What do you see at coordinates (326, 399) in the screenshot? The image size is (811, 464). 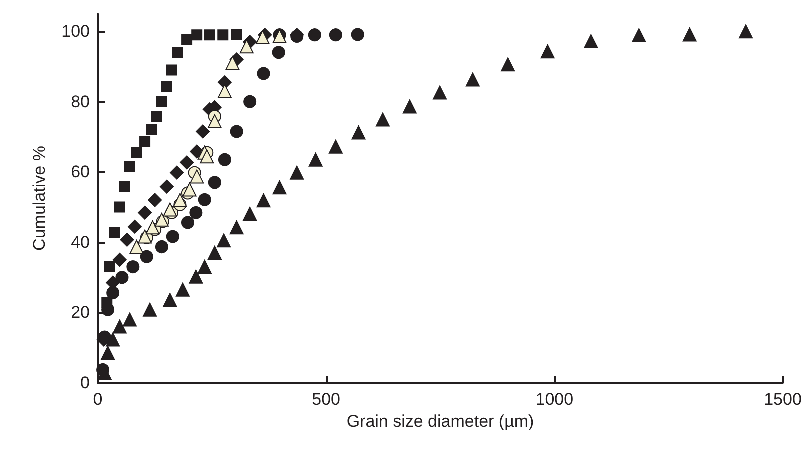 I see `x-tick-label: 500` at bounding box center [326, 399].